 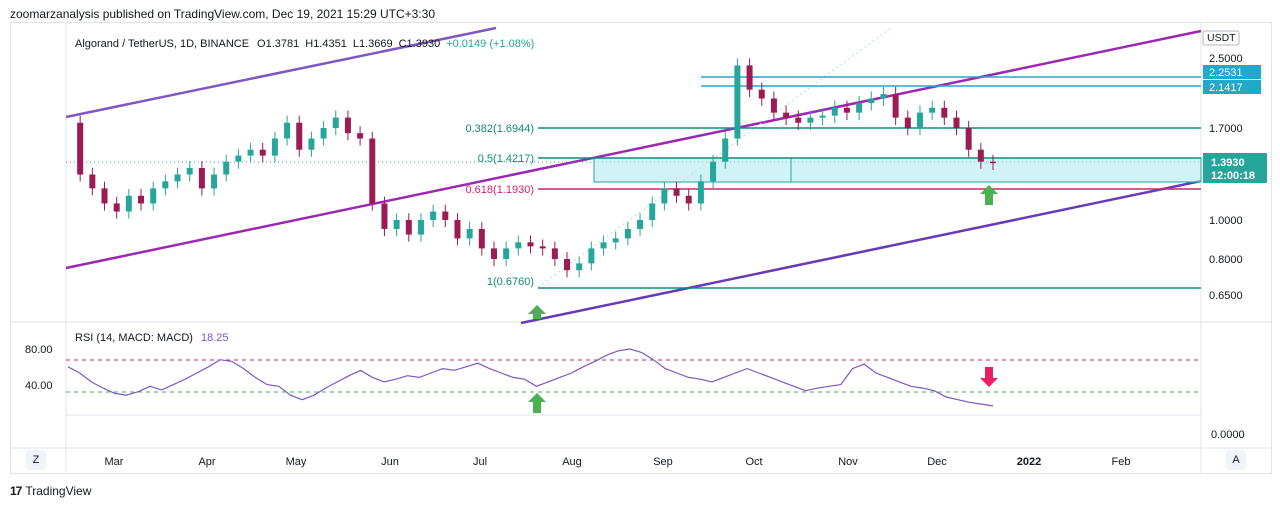 What do you see at coordinates (36, 460) in the screenshot?
I see `zoom-button: Z` at bounding box center [36, 460].